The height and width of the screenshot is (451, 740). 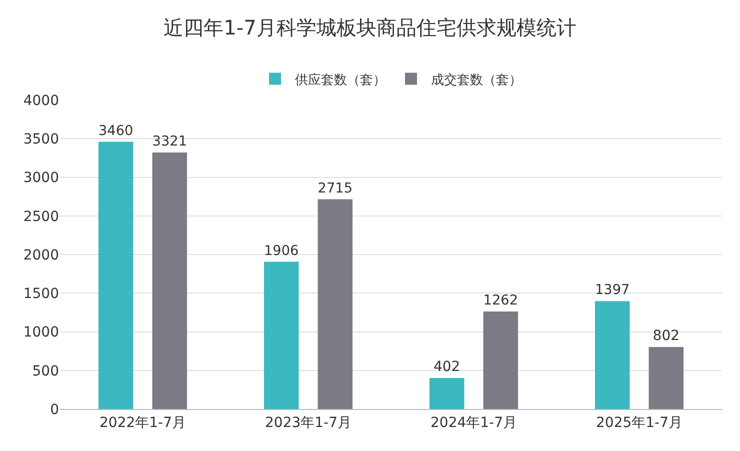 I want to click on data-label: 1262, so click(x=500, y=300).